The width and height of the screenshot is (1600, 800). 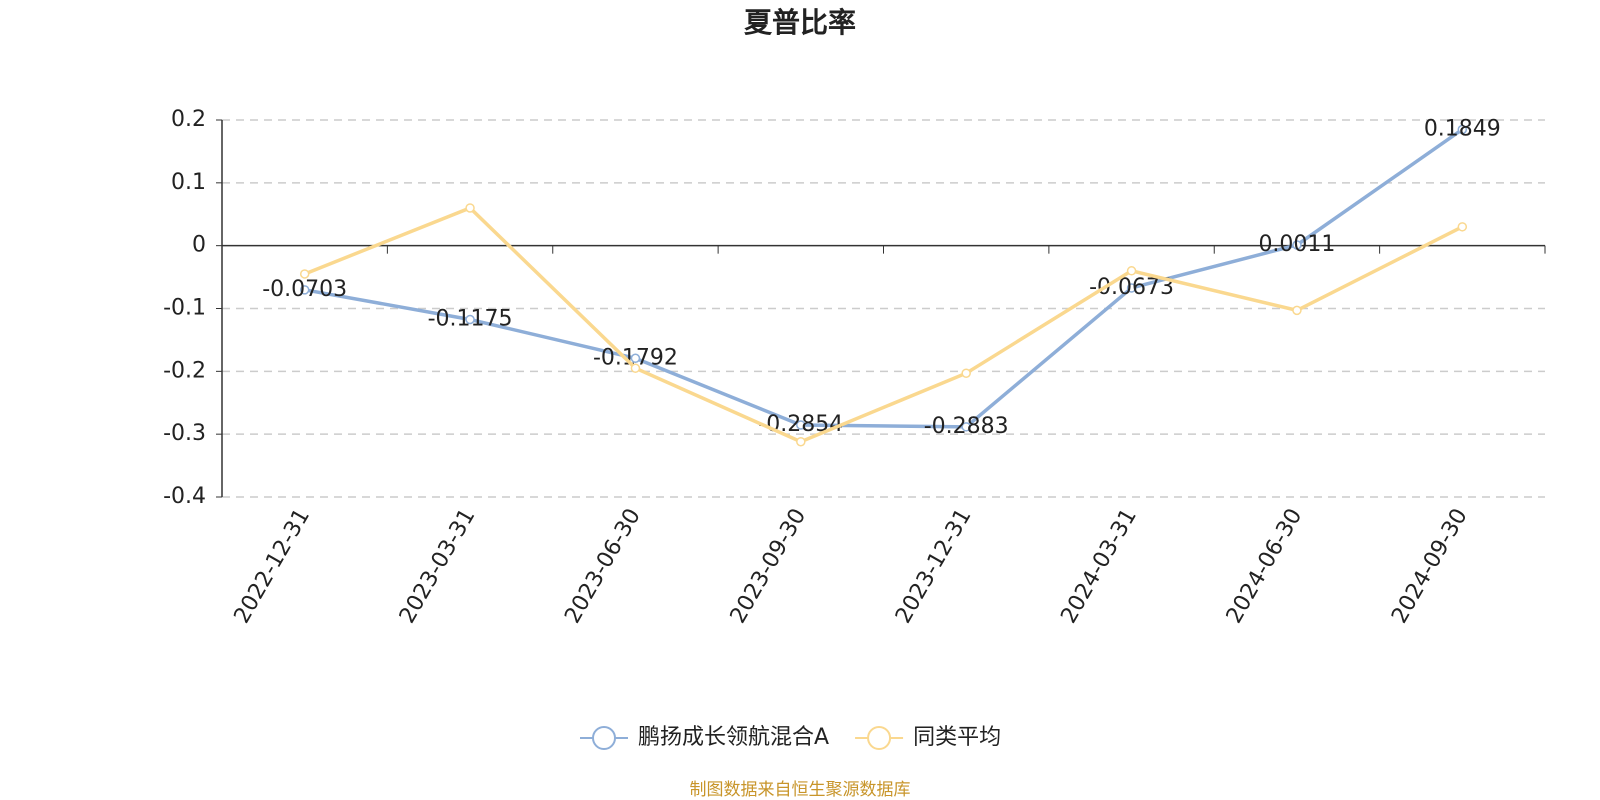 I want to click on data-label: -0.1175, so click(x=470, y=318).